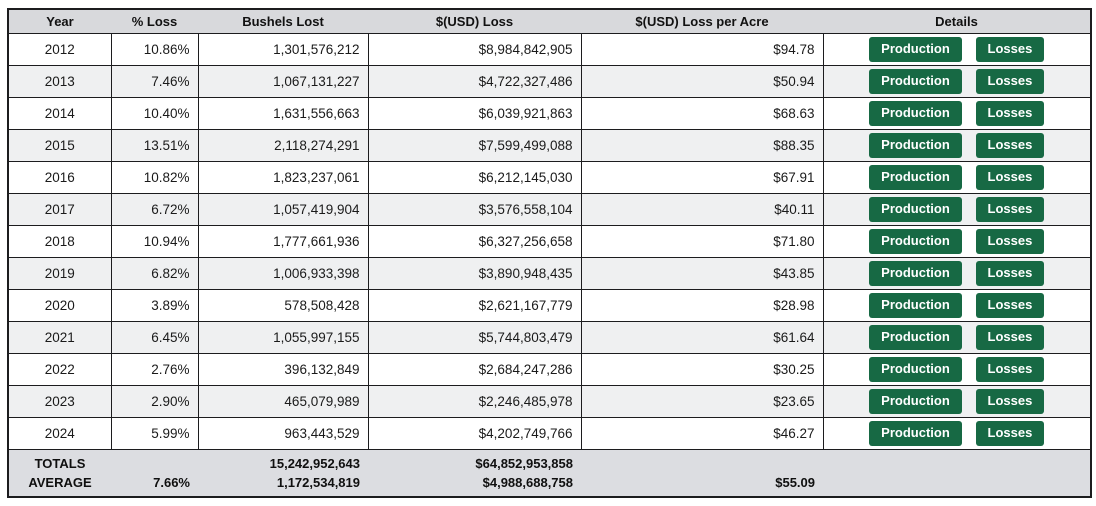 Image resolution: width=1096 pixels, height=506 pixels. Describe the element at coordinates (154, 49) in the screenshot. I see `pct-loss-cell: 10.86%` at that location.